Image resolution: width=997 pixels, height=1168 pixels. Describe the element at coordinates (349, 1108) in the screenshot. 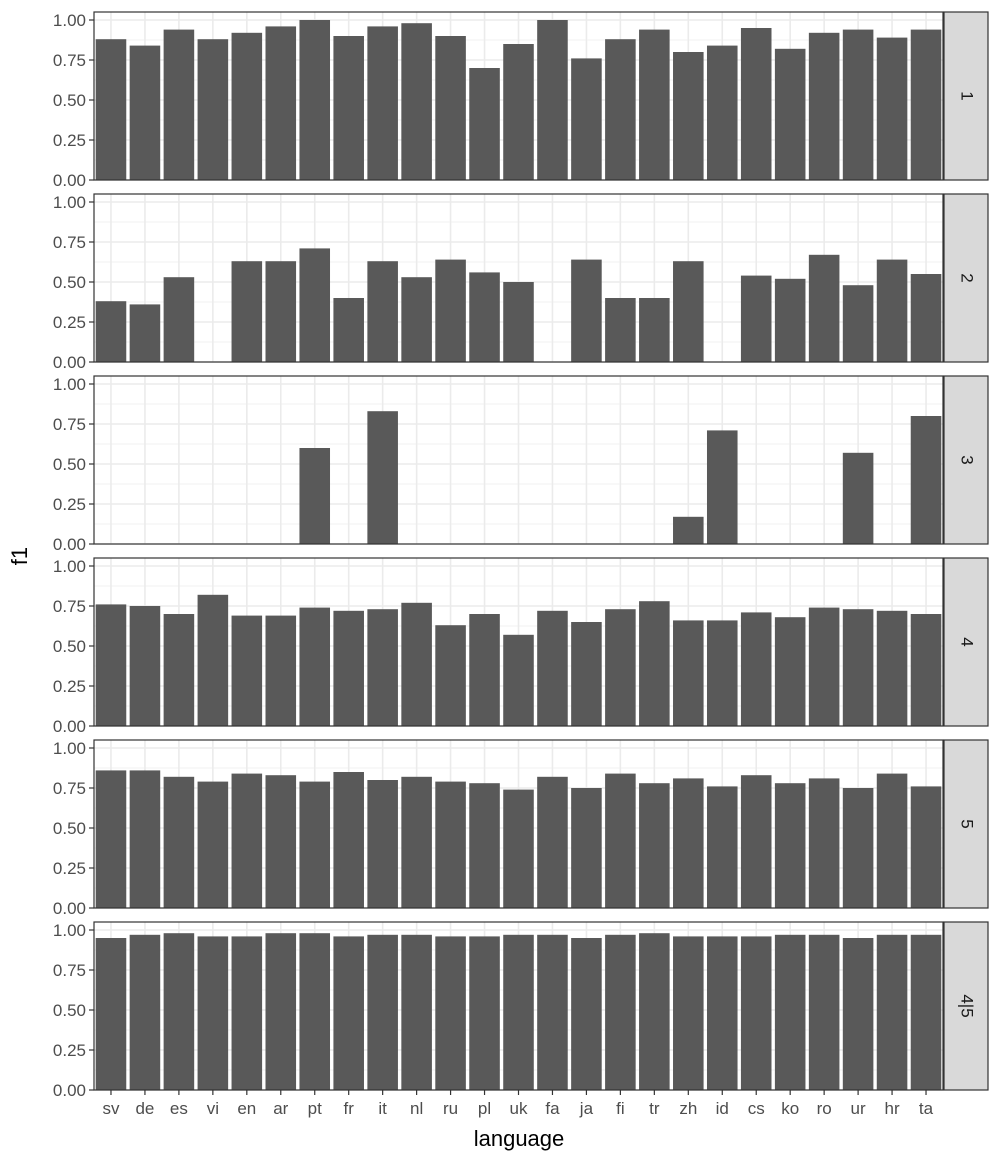

I see `x-tick-label-fr: fr` at that location.